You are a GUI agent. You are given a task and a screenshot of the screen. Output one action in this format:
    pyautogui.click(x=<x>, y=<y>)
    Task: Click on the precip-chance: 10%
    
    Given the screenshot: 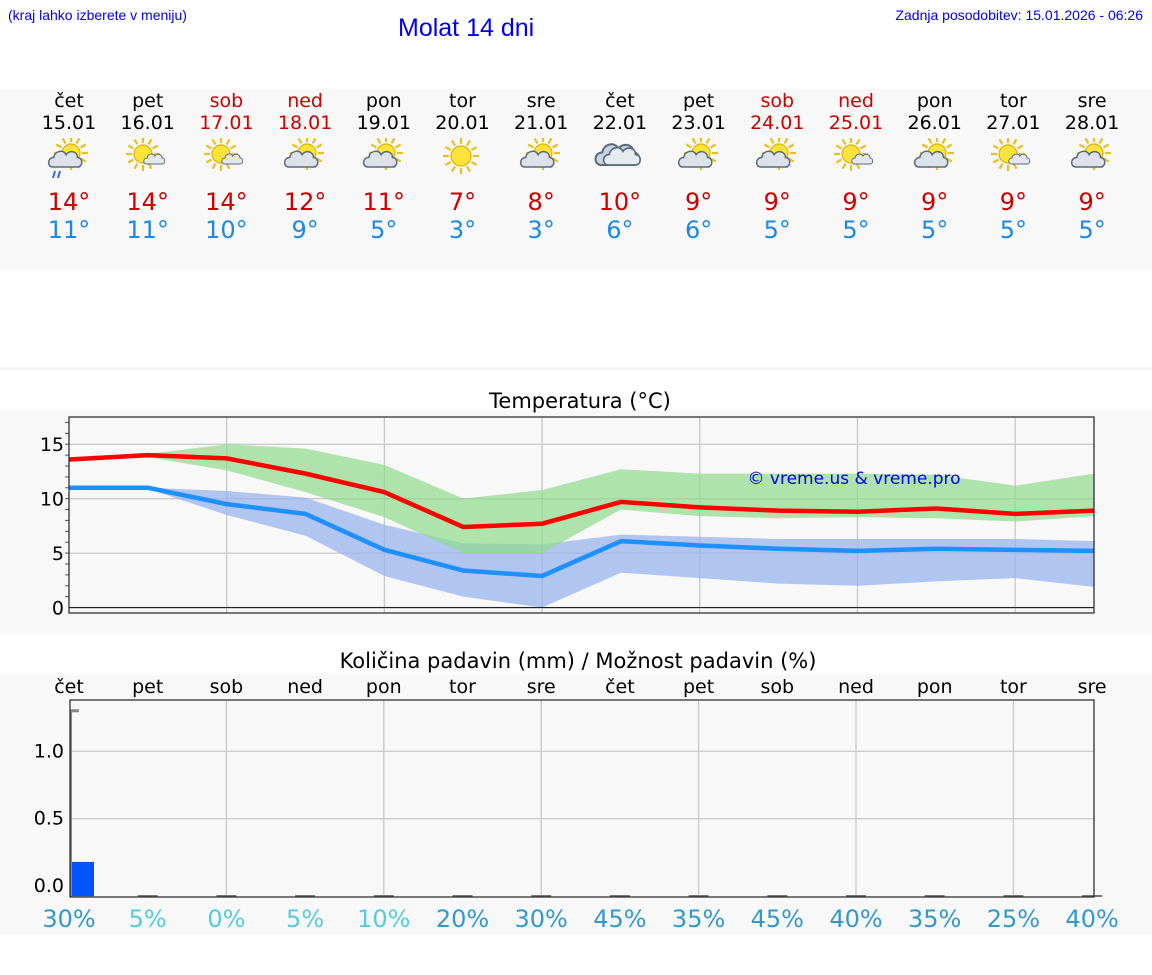 What is the action you would take?
    pyautogui.click(x=383, y=919)
    